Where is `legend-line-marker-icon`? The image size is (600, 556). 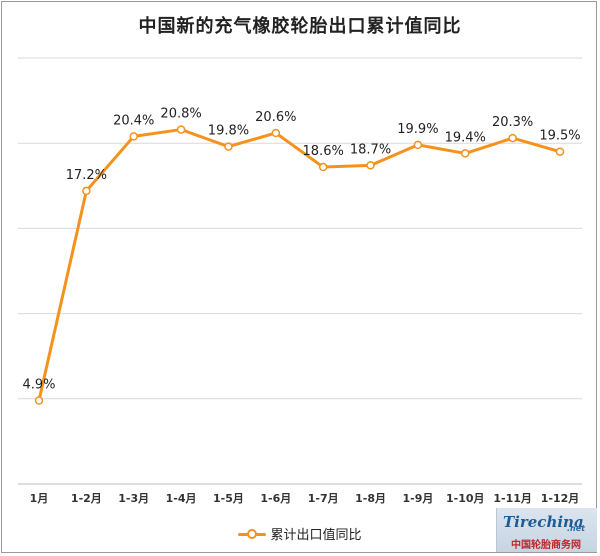 legend-line-marker-icon is located at coordinates (252, 534).